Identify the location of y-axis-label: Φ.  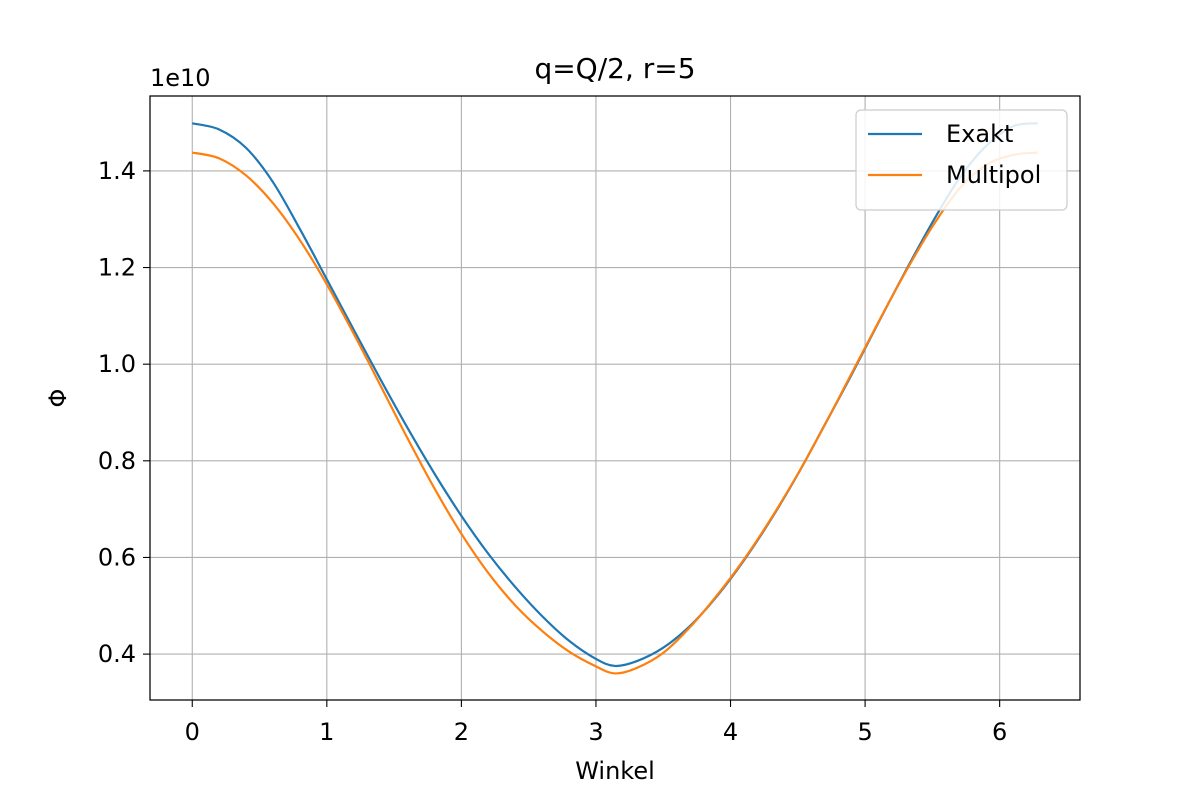
(58, 398).